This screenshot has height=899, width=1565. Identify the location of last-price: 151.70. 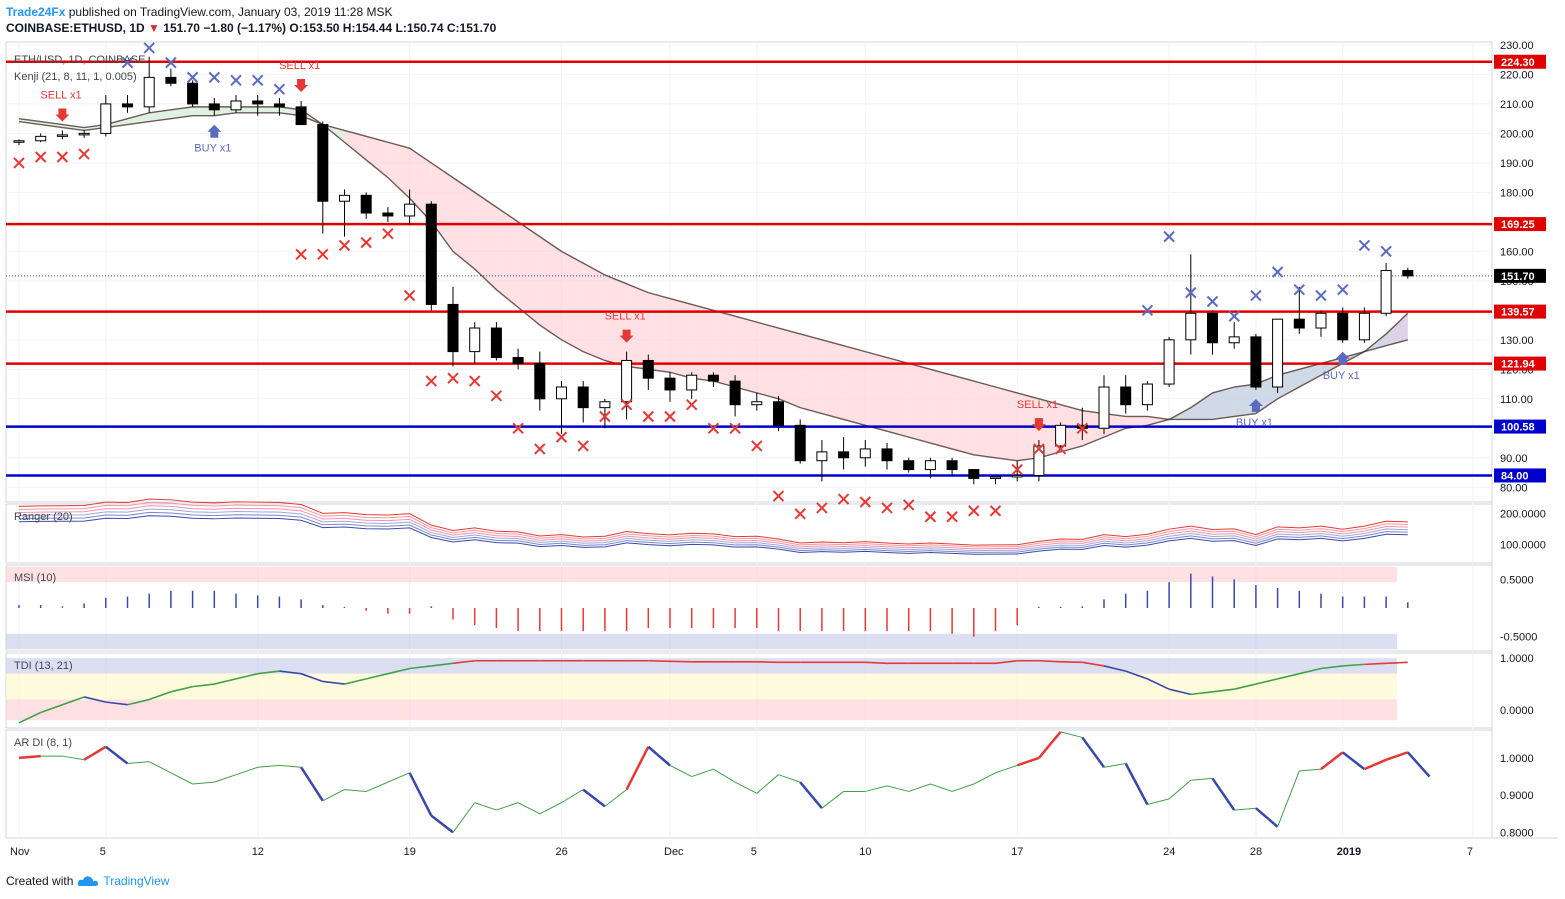
(181, 28).